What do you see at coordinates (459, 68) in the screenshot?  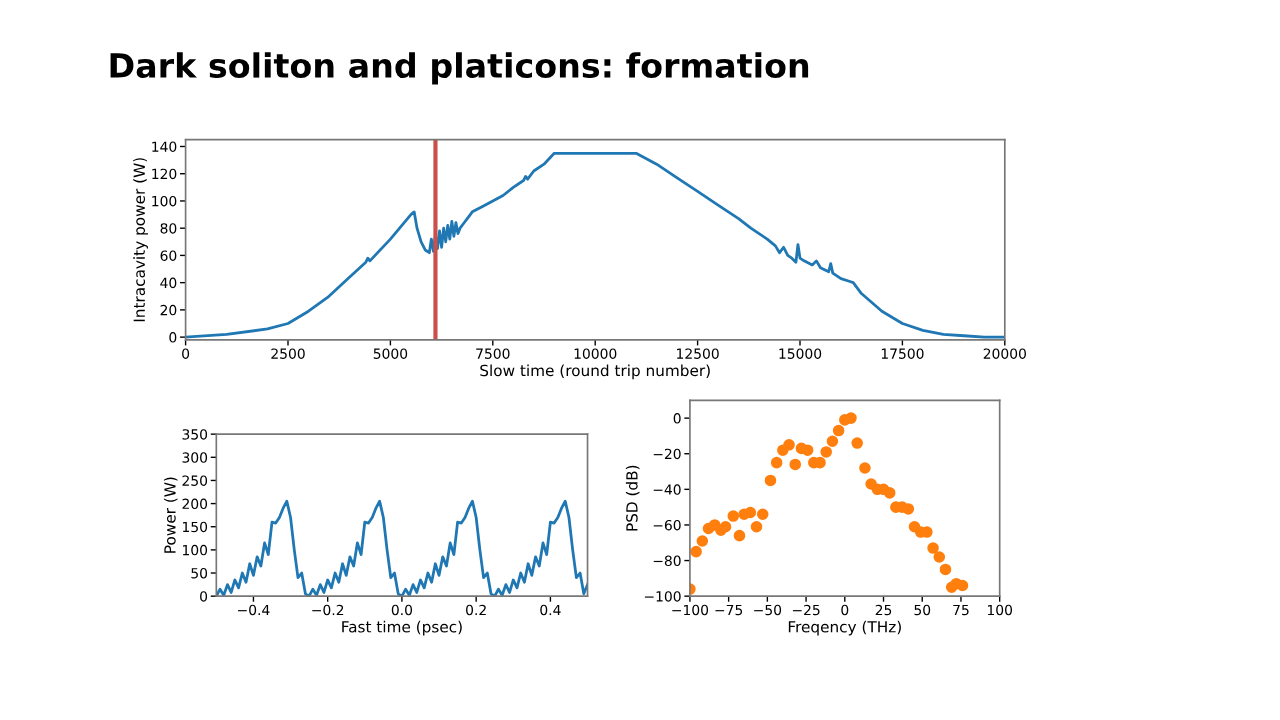 I see `chart-title: Dark soliton and platicons: formation` at bounding box center [459, 68].